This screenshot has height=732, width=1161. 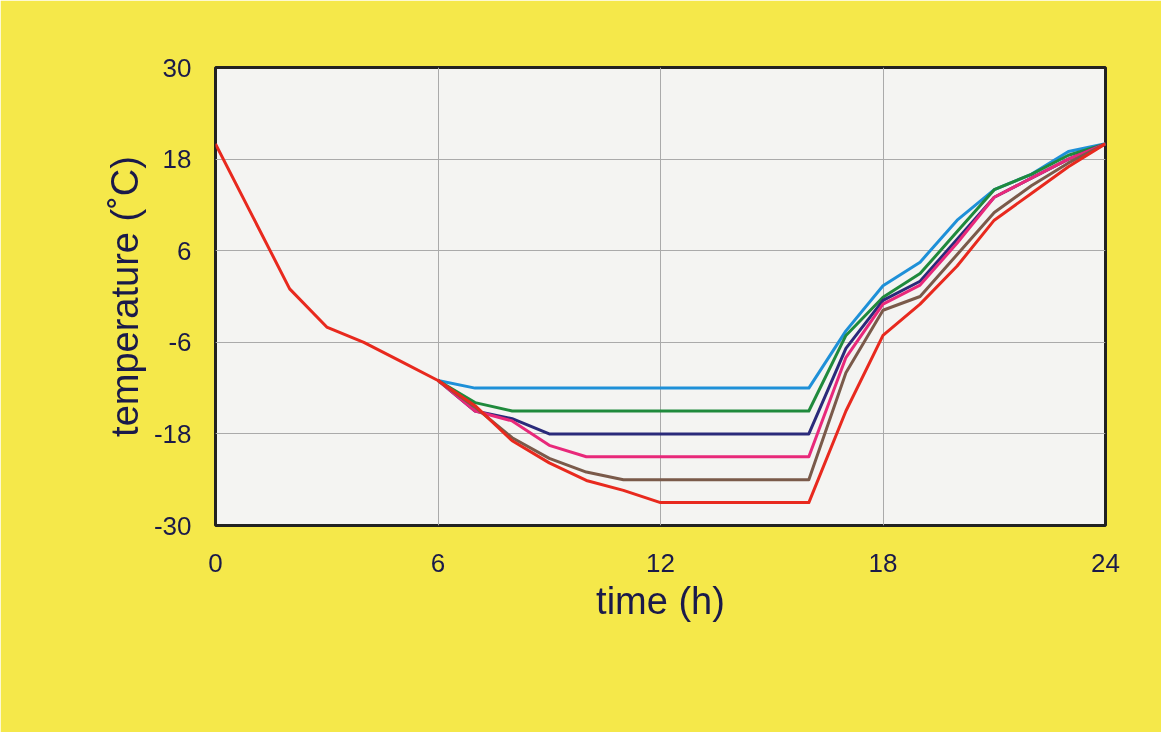 What do you see at coordinates (177, 159) in the screenshot?
I see `y-tick-label: 18` at bounding box center [177, 159].